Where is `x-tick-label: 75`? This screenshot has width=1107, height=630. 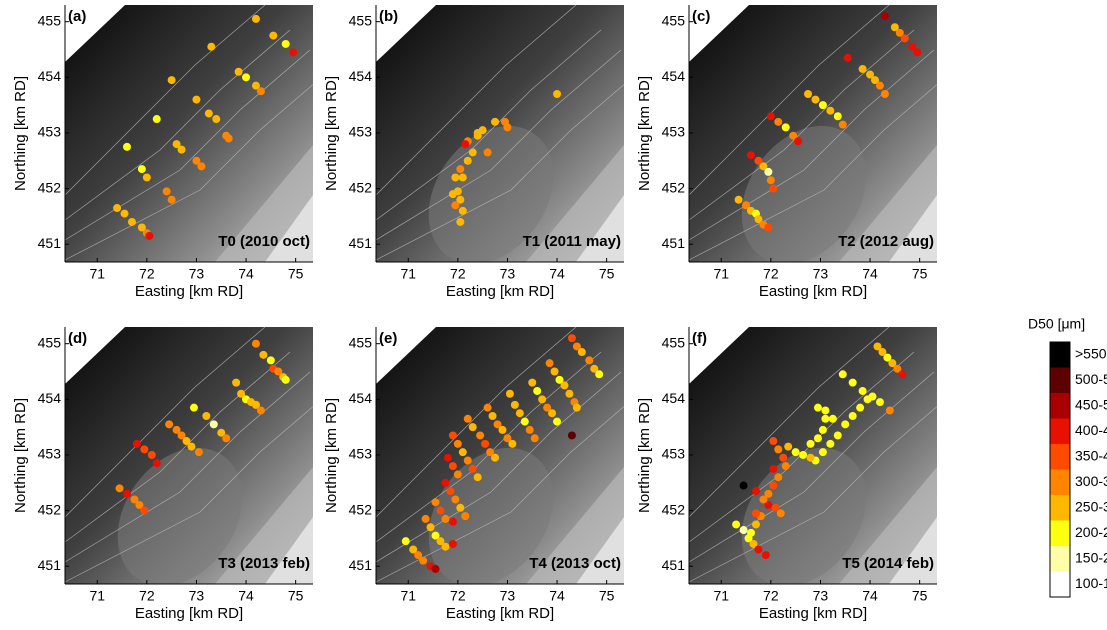
x-tick-label: 75 is located at coordinates (920, 274).